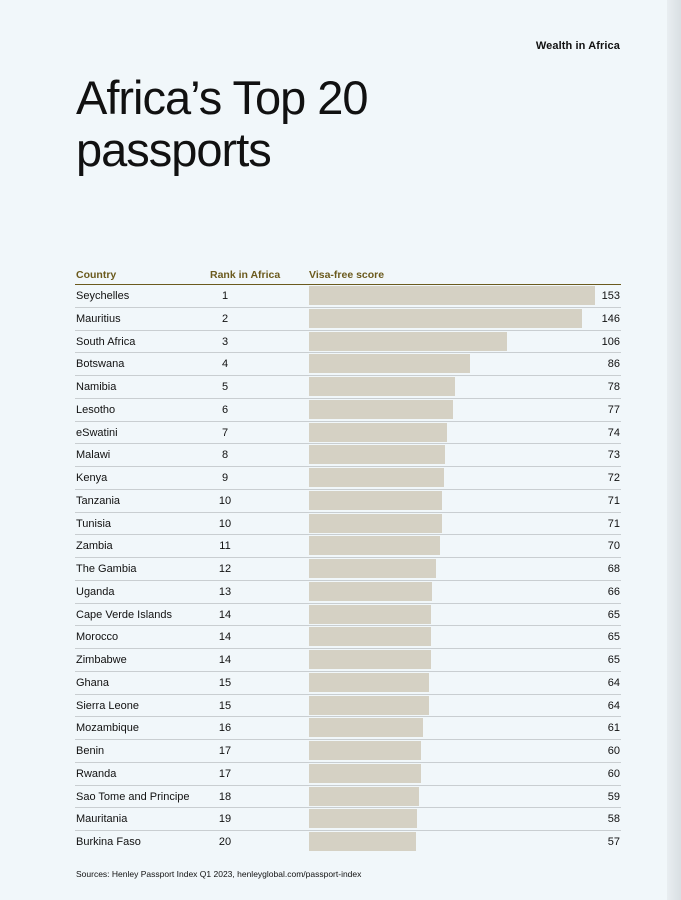  I want to click on score-value: 86, so click(613, 364).